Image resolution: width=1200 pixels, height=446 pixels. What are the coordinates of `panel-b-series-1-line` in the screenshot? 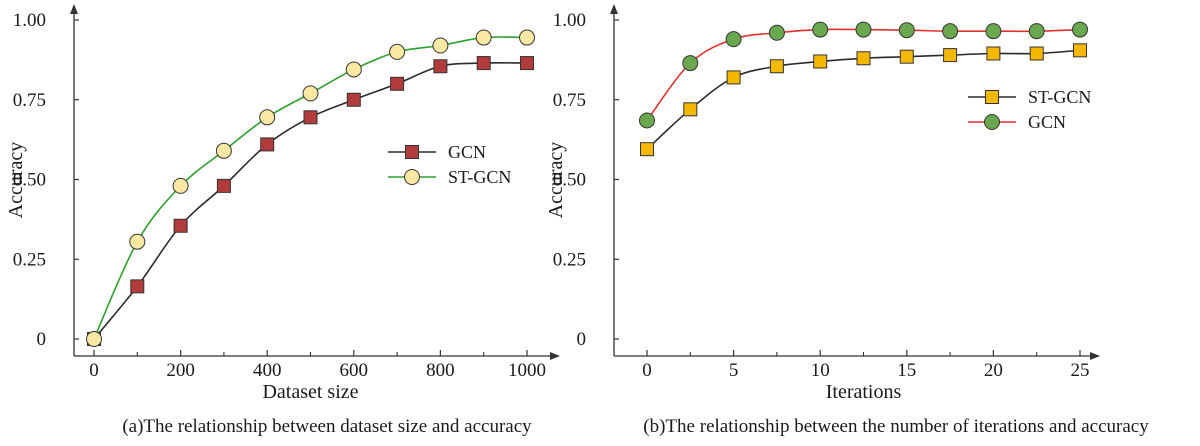 It's located at (863, 74).